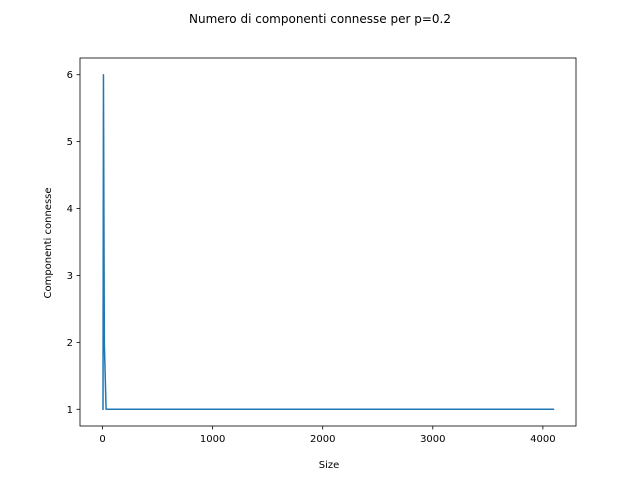 The height and width of the screenshot is (480, 640). Describe the element at coordinates (70, 75) in the screenshot. I see `y-tick-label: 6` at that location.